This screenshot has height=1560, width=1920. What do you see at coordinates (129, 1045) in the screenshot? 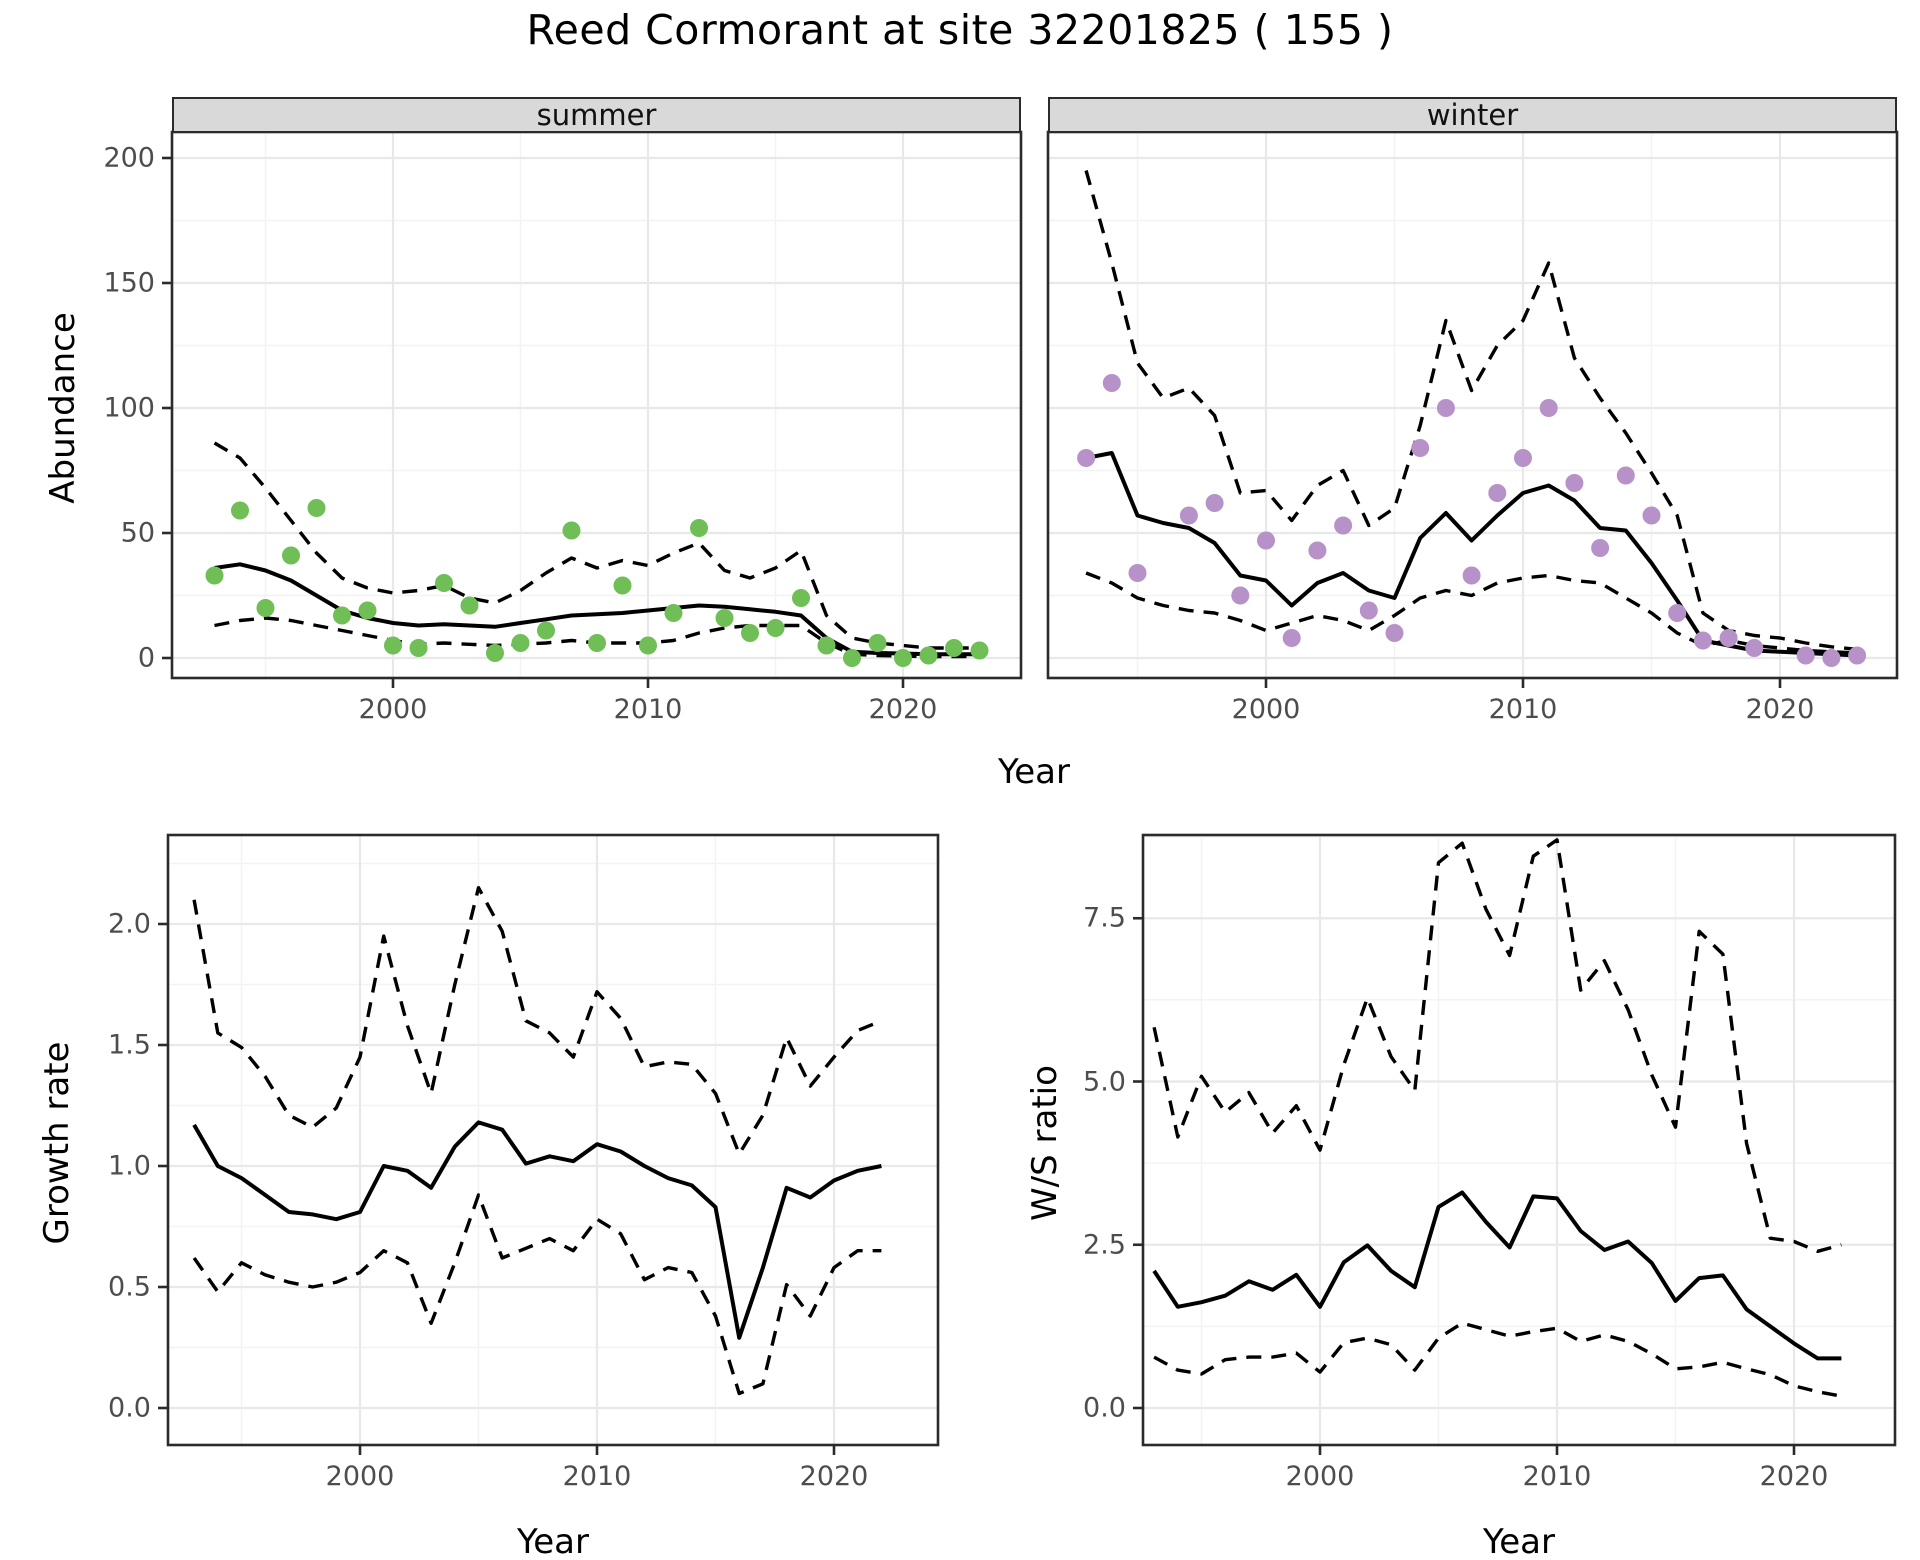
I see `growth-y-tick-label: 1.5` at bounding box center [129, 1045].